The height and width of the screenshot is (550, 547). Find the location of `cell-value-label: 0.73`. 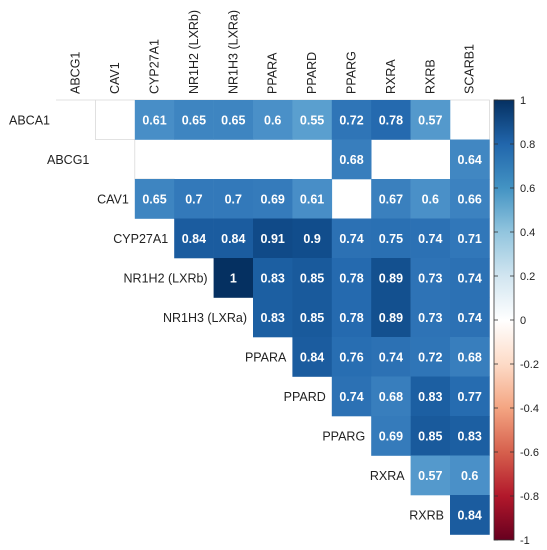

cell-value-label: 0.73 is located at coordinates (430, 278).